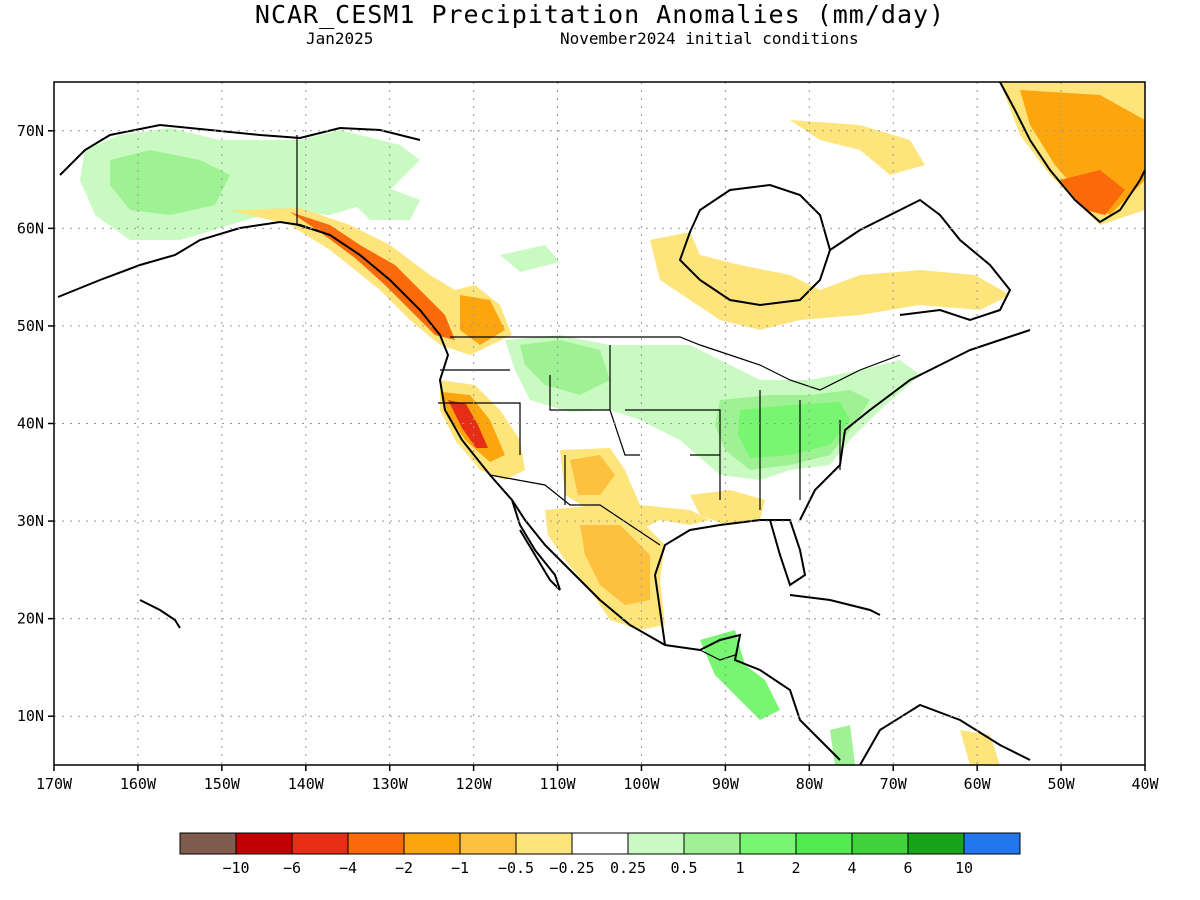  What do you see at coordinates (54, 784) in the screenshot?
I see `lon-tick-label: 170W` at bounding box center [54, 784].